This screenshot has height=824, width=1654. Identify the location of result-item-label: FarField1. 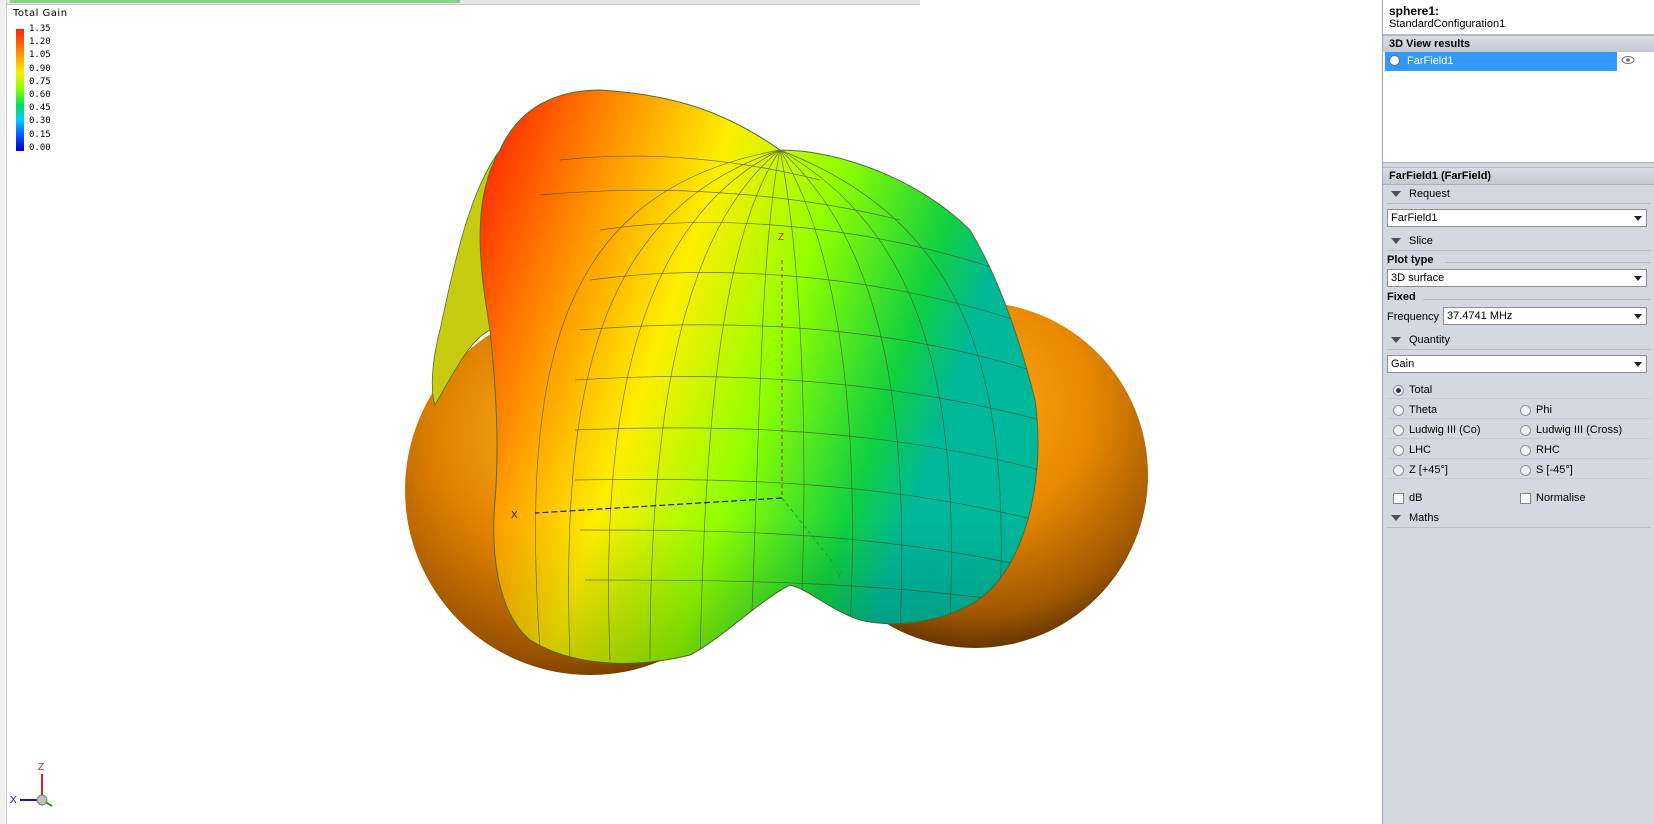
(1430, 61).